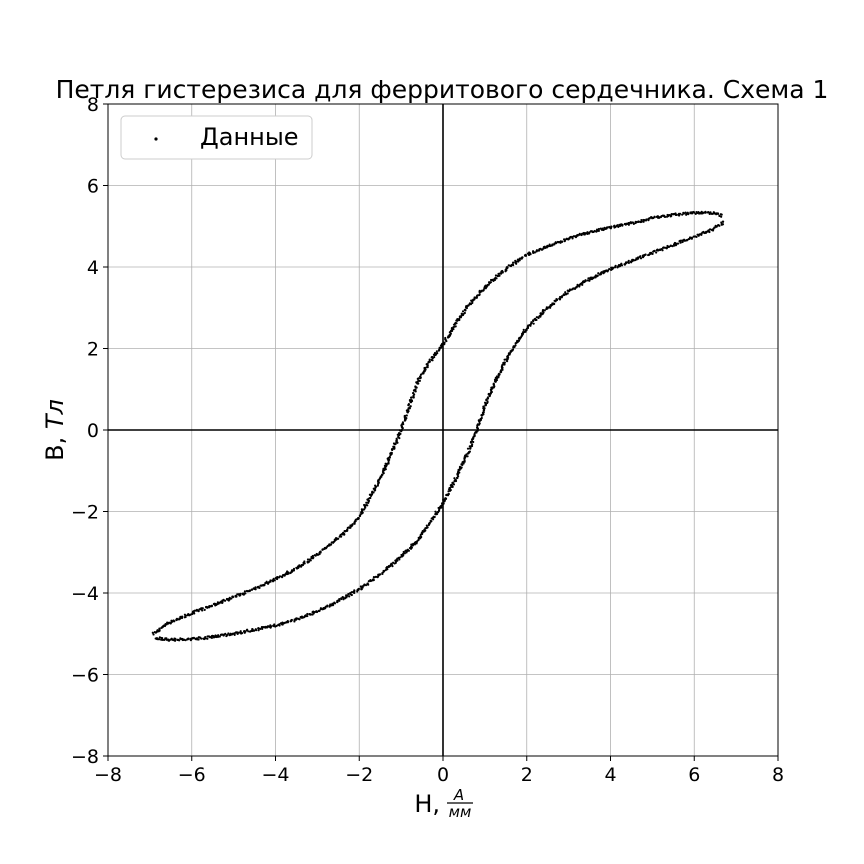 The width and height of the screenshot is (864, 864). Describe the element at coordinates (93, 431) in the screenshot. I see `y-tick-label: 0` at that location.